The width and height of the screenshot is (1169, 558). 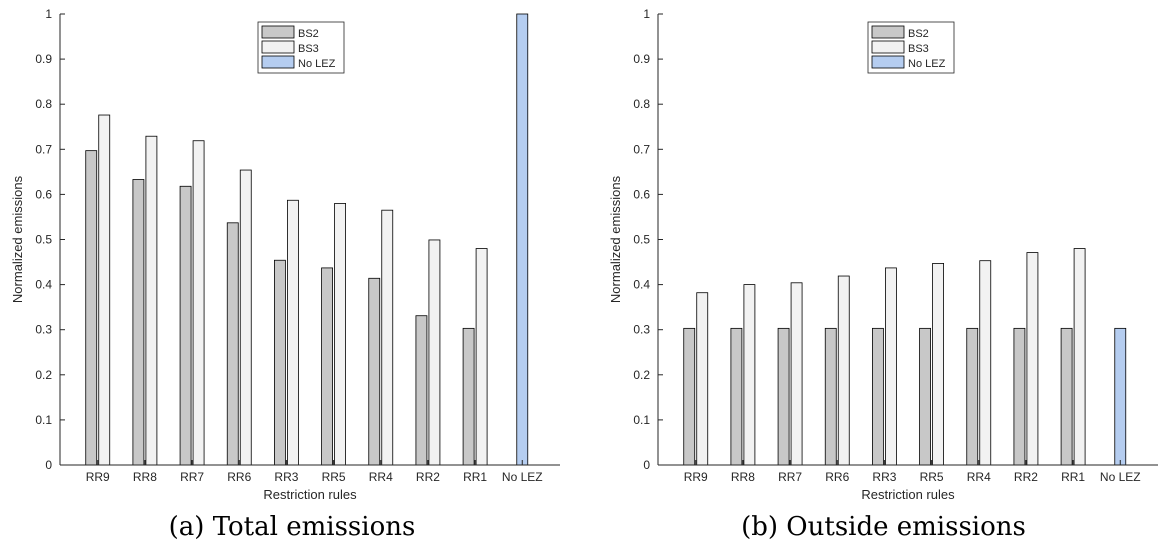 I want to click on y-tick-label: 0.1, so click(x=641, y=420).